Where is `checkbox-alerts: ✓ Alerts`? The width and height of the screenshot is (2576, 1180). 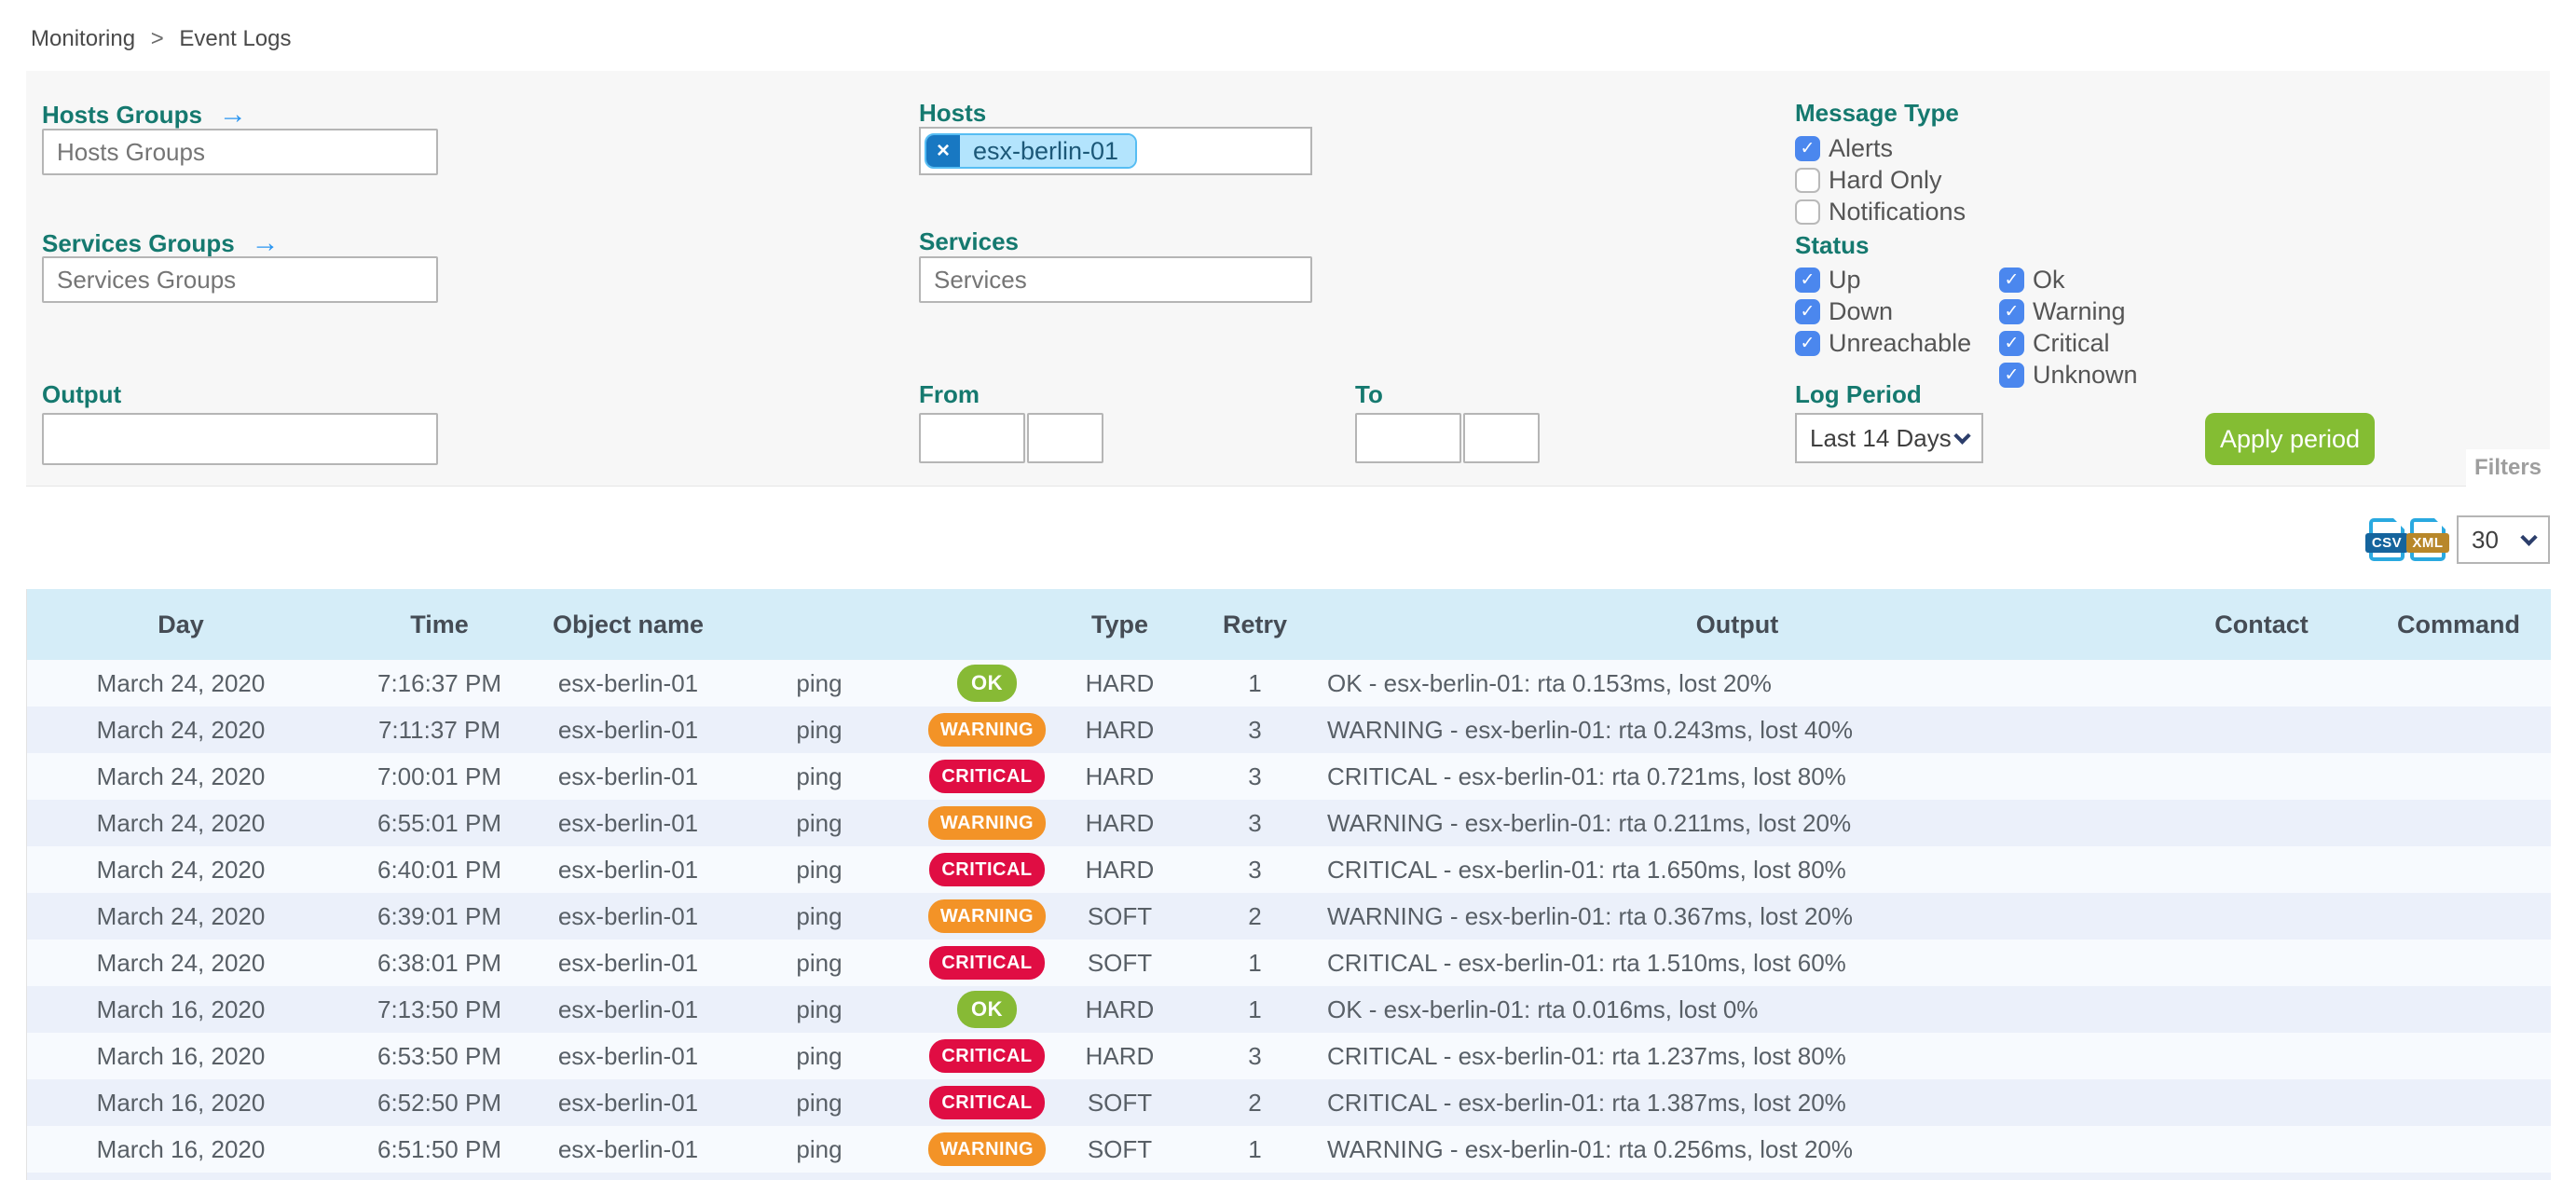 checkbox-alerts: ✓ Alerts is located at coordinates (1880, 148).